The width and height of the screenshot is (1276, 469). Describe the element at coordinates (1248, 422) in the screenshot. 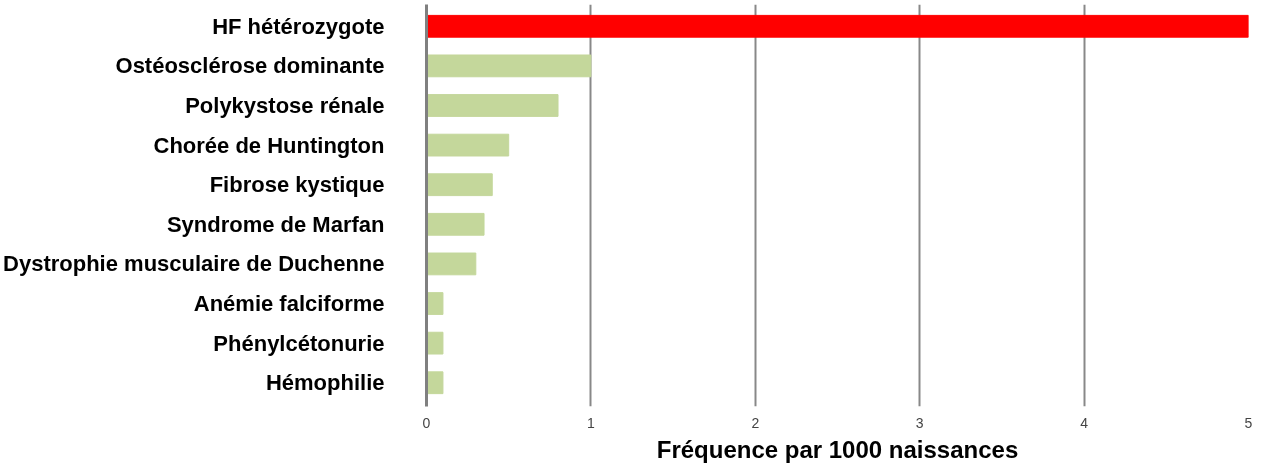

I see `x-tick-label: 5` at that location.